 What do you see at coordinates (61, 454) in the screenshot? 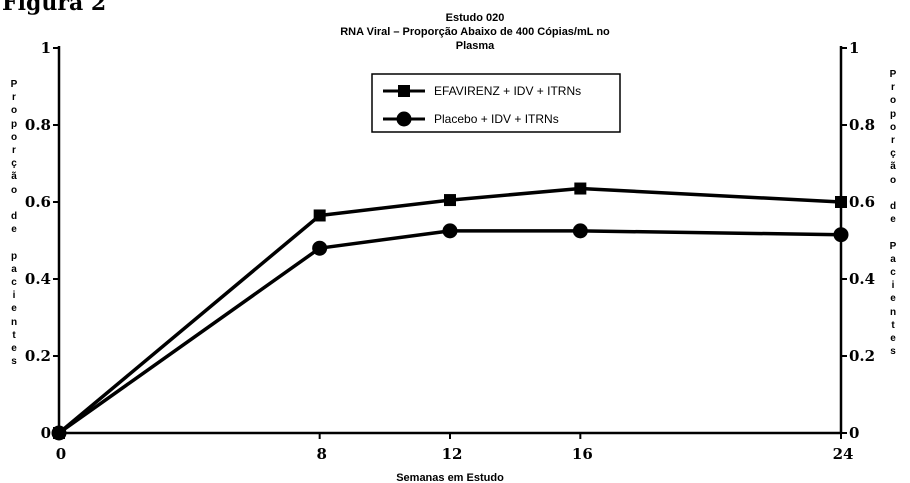
I see `x-tick-label: 0` at bounding box center [61, 454].